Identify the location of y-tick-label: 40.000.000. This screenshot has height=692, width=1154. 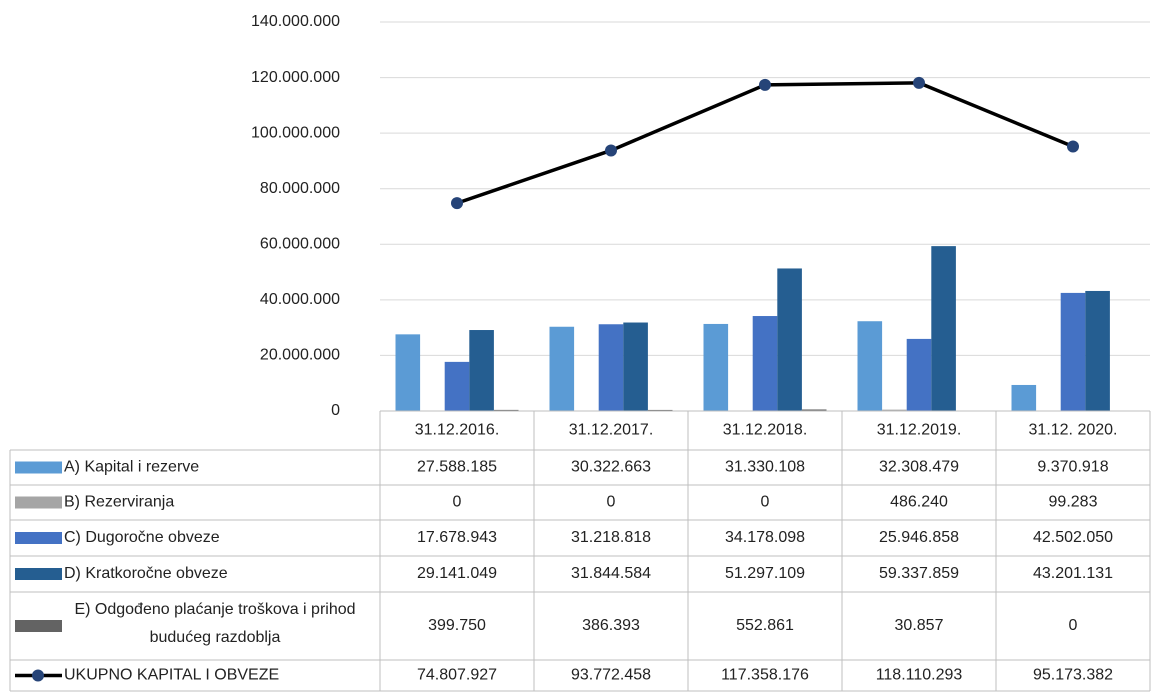
(300, 299).